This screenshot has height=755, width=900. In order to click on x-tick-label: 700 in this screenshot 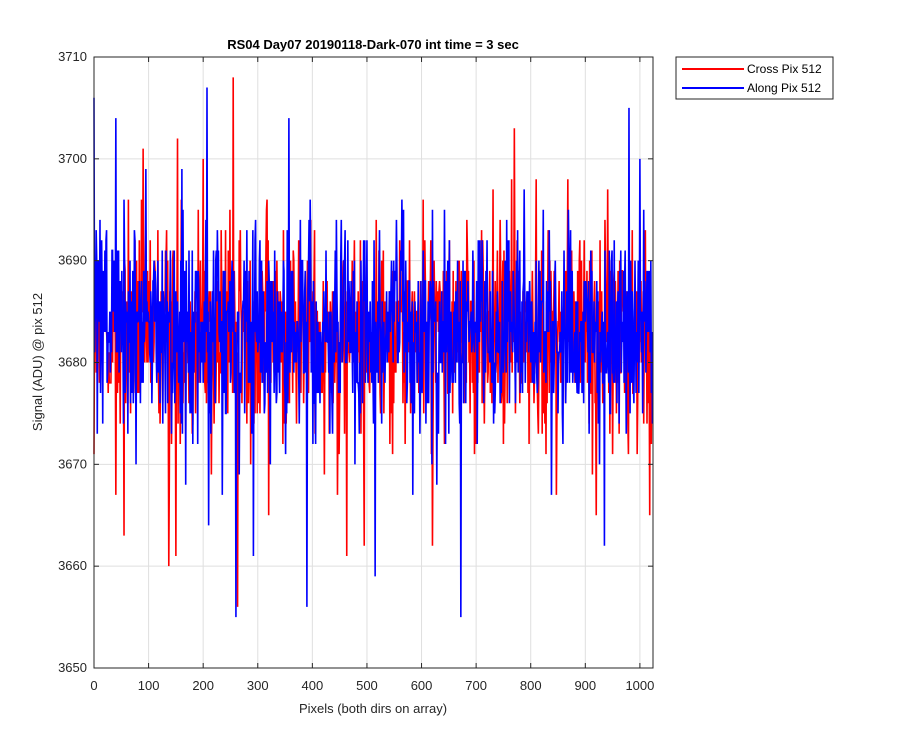, I will do `click(476, 685)`.